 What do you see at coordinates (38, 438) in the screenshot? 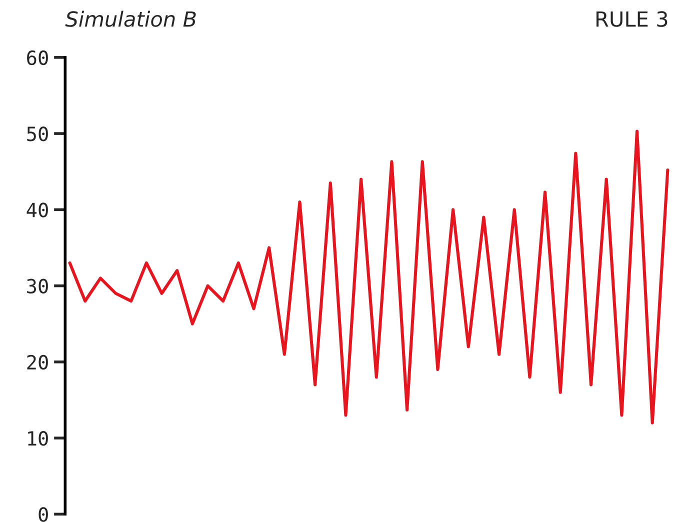
I see `y-tick-label: 10` at bounding box center [38, 438].